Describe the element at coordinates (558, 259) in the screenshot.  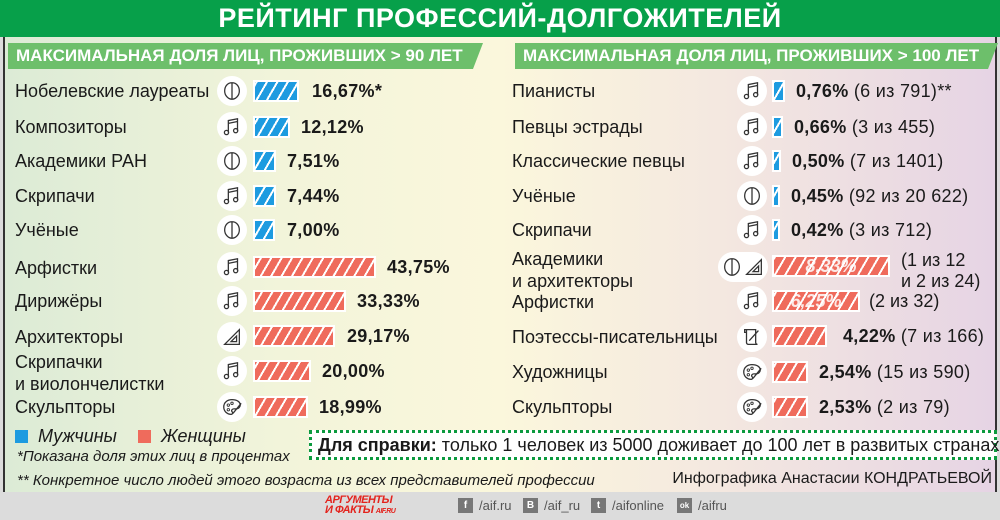
I see `row-label: Академики` at that location.